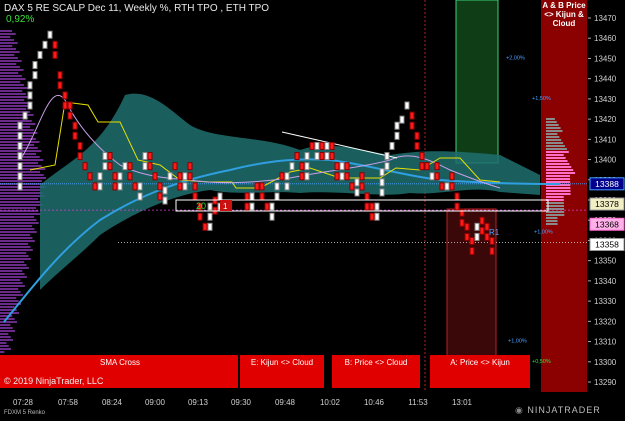 This screenshot has width=625, height=421. Describe the element at coordinates (155, 402) in the screenshot. I see `x-tick-label: 09:00` at that location.